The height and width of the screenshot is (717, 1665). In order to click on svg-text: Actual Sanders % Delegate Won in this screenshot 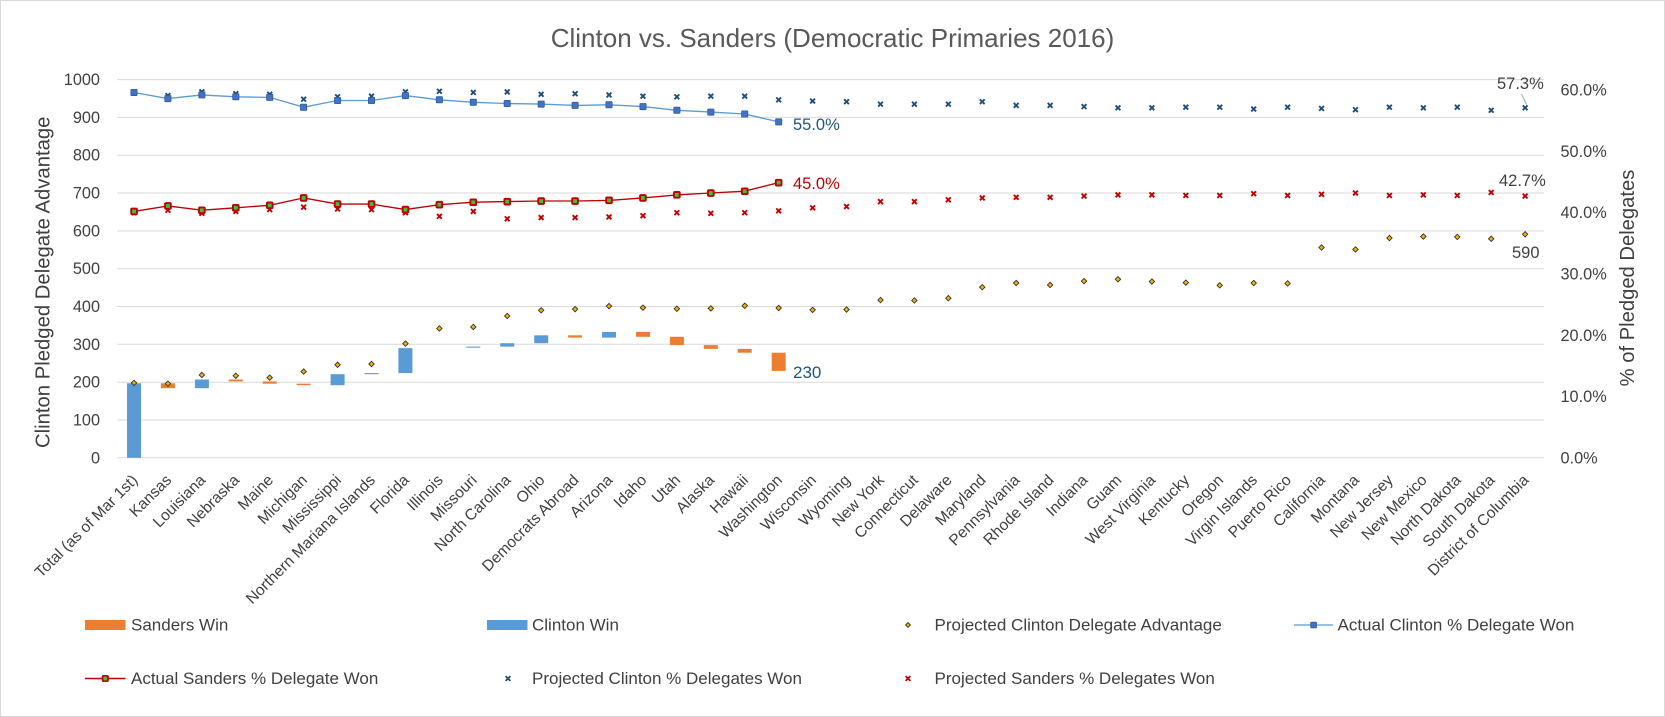, I will do `click(254, 678)`.